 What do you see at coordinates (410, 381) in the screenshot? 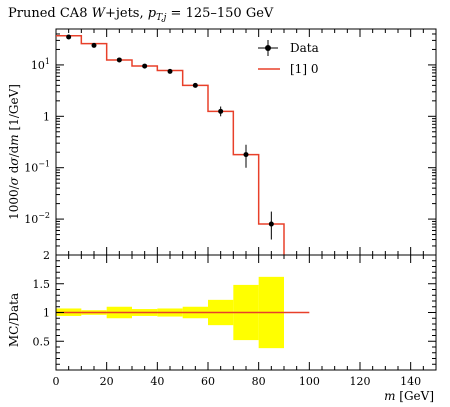
I see `x-tick-label: 140` at bounding box center [410, 381].